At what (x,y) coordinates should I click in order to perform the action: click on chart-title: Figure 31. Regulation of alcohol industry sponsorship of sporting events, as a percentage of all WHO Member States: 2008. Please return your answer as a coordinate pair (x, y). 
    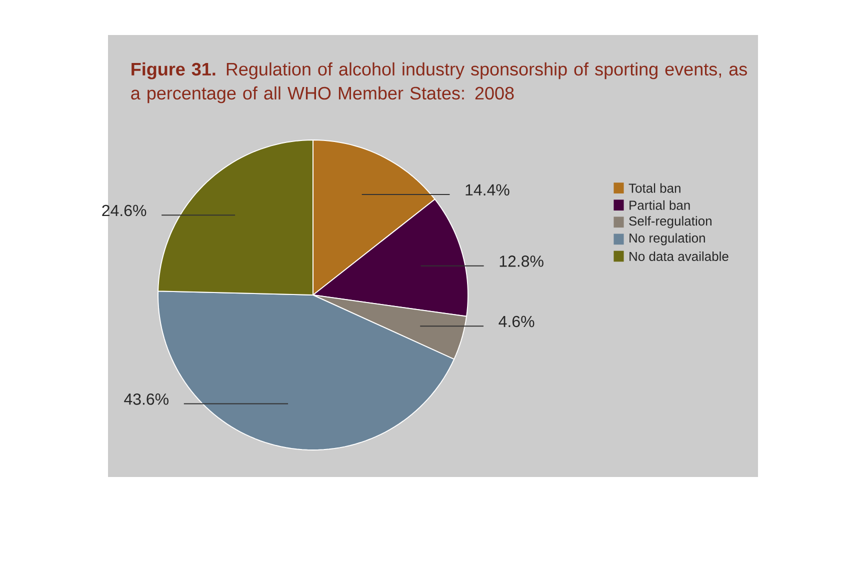
    Looking at the image, I should click on (439, 83).